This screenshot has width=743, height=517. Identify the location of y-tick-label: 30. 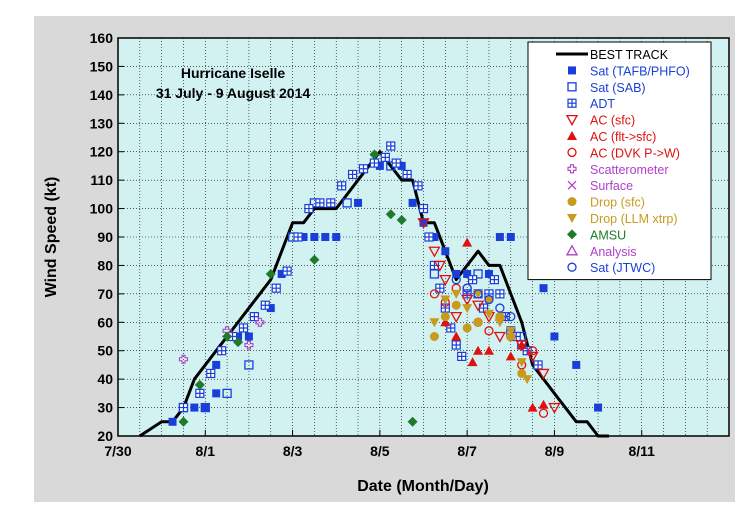
(105, 408).